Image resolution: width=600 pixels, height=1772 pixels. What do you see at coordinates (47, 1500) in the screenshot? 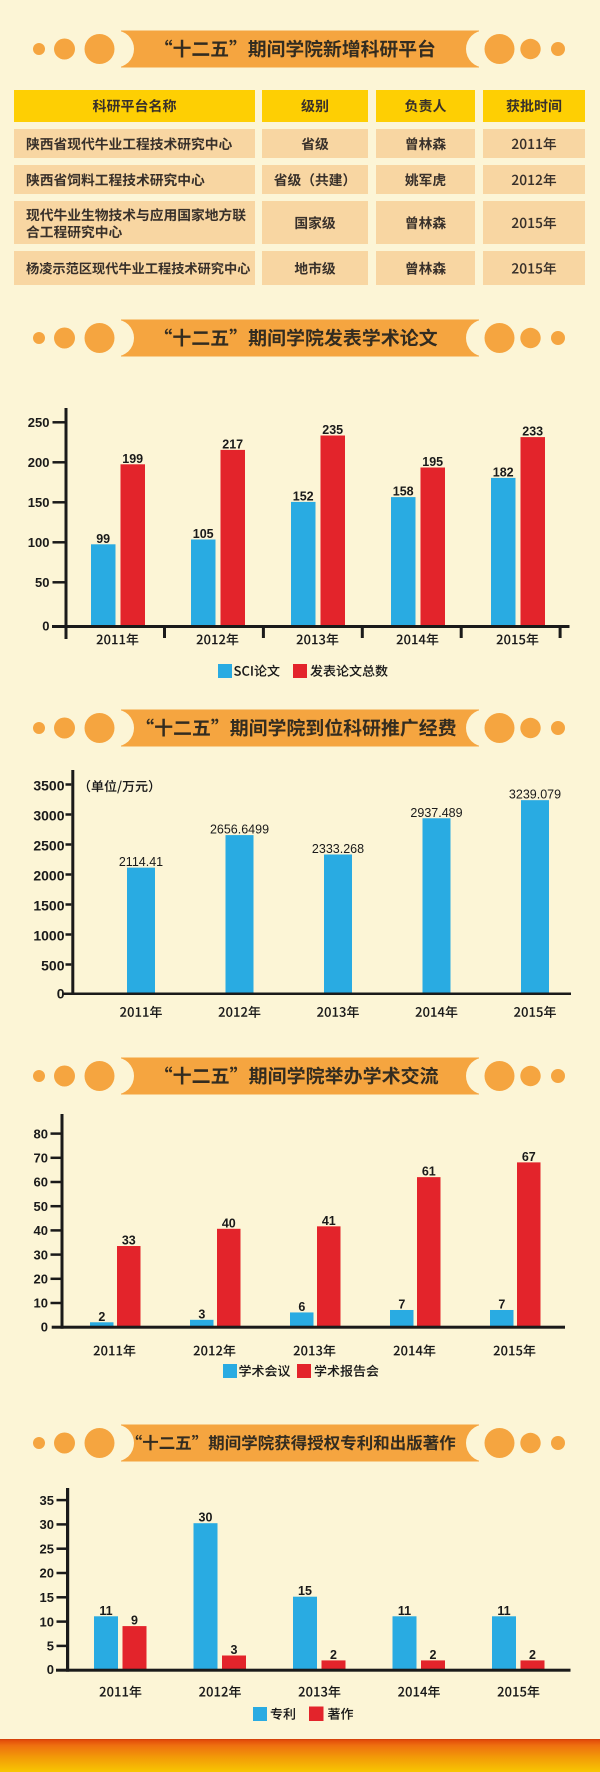
I see `svg-text: 35` at bounding box center [47, 1500].